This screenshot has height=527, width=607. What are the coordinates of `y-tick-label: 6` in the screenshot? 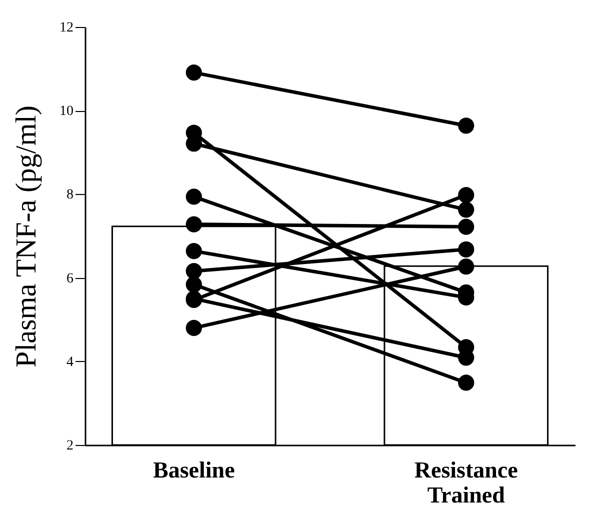 It's located at (70, 278).